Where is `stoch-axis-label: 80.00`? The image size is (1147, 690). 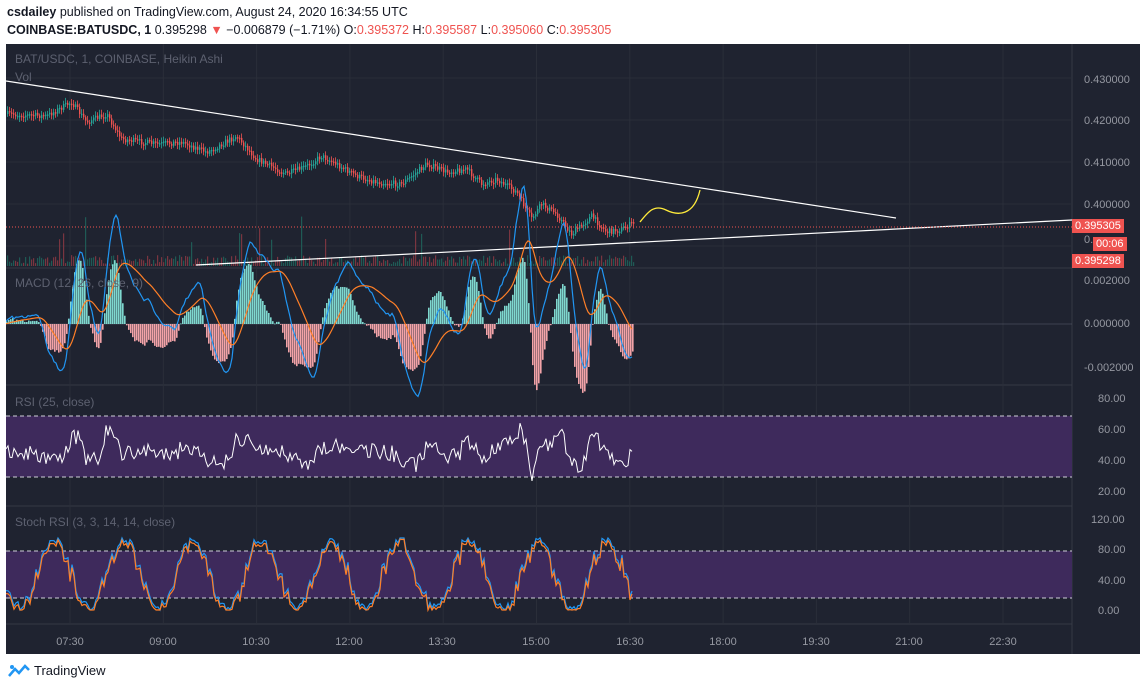
stoch-axis-label: 80.00 is located at coordinates (1112, 550).